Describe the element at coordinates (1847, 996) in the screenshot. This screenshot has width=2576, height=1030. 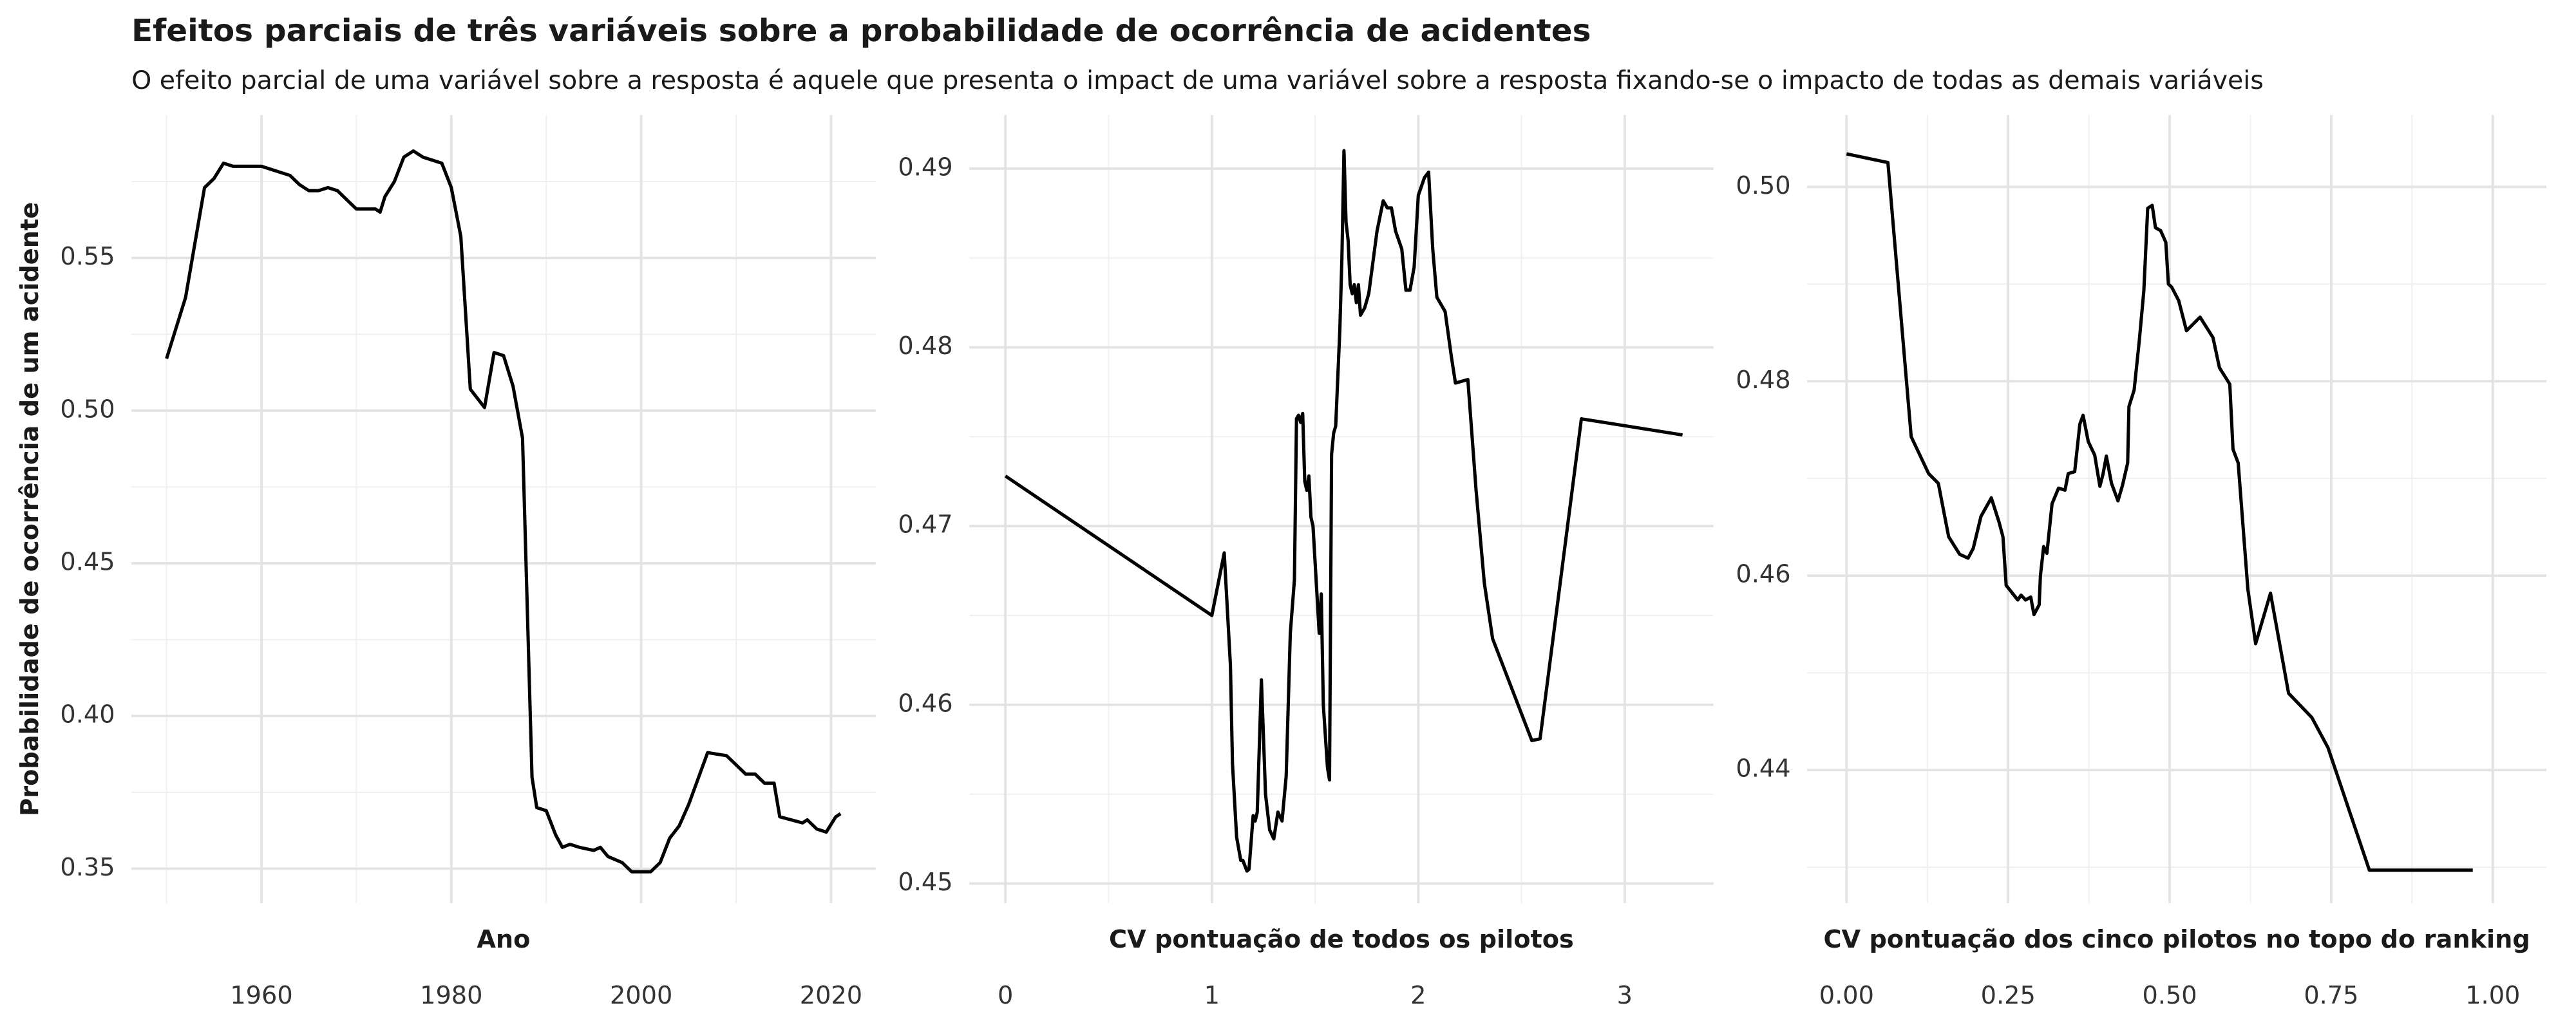
I see `x-tick-label: 0.00` at that location.